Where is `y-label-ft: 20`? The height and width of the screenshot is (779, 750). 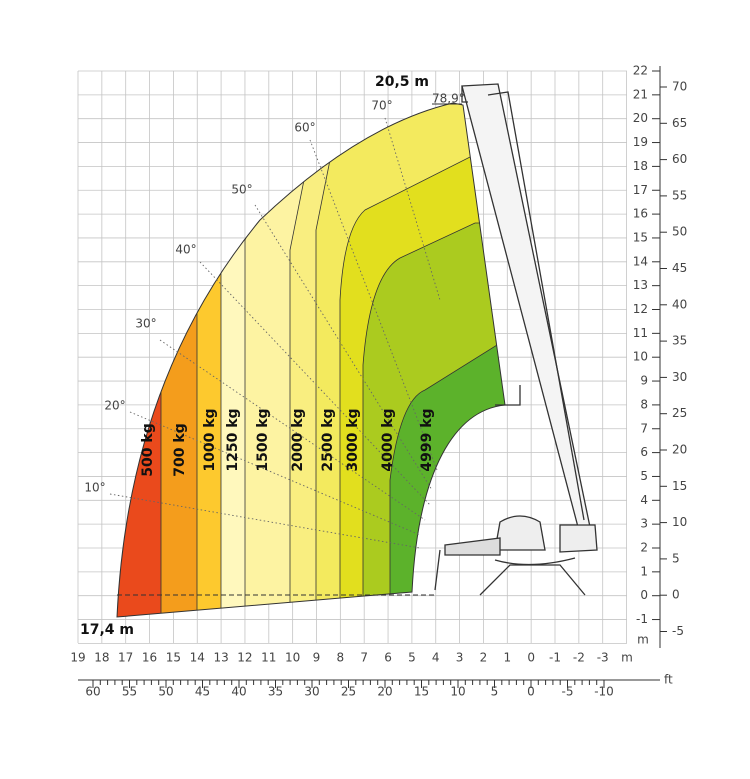 y-label-ft: 20 is located at coordinates (679, 450).